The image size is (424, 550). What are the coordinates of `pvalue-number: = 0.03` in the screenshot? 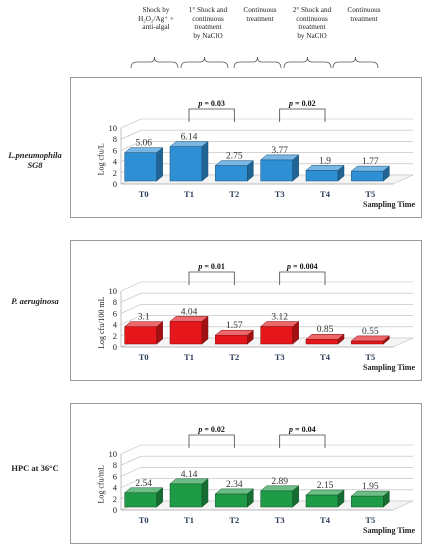 It's located at (213, 103).